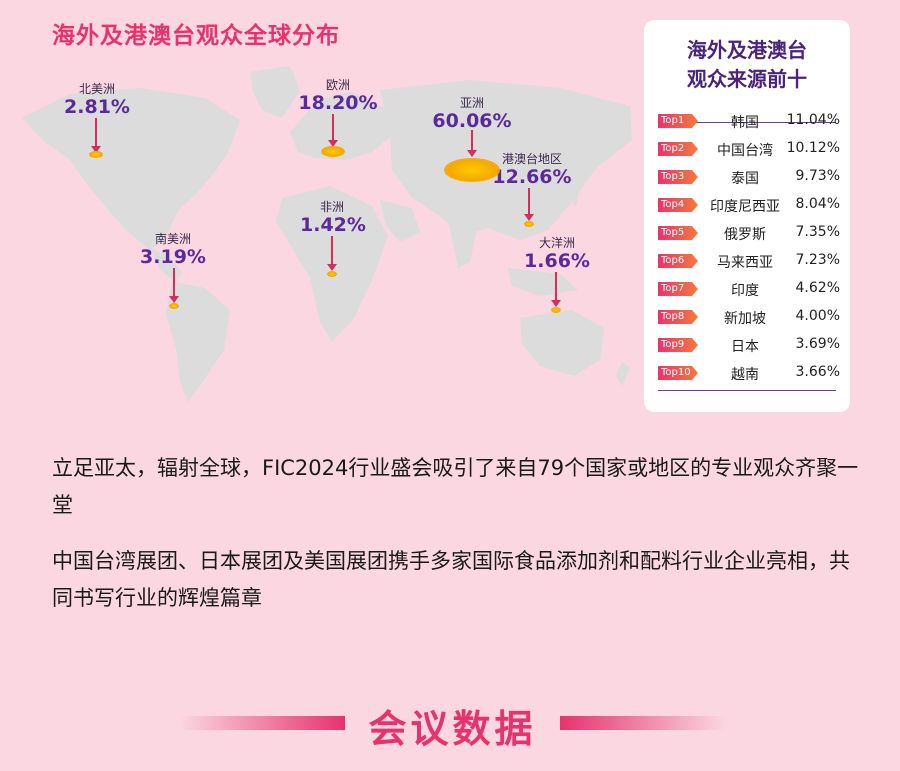  I want to click on region-name: 港澳台地区, so click(531, 159).